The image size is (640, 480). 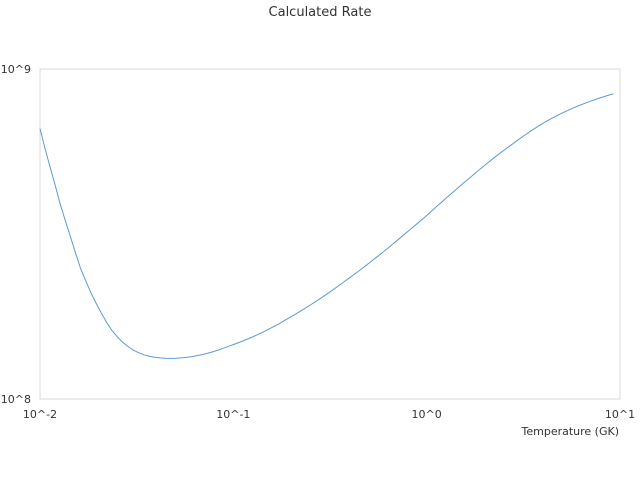 What do you see at coordinates (320, 12) in the screenshot?
I see `chart-title: Calculated Rate` at bounding box center [320, 12].